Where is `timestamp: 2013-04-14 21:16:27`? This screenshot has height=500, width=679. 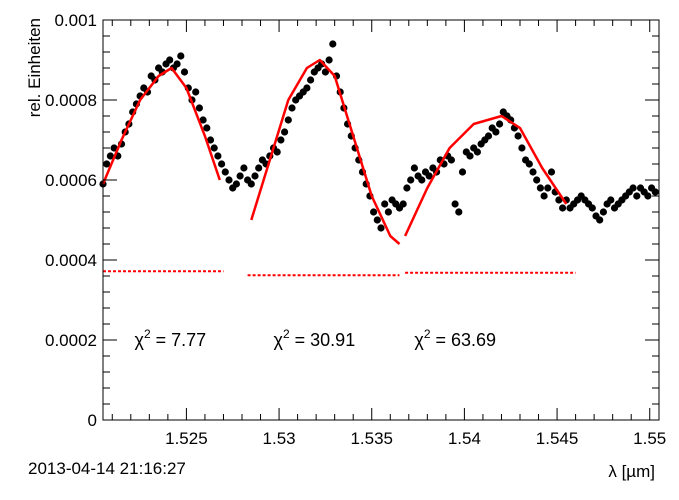 timestamp: 2013-04-14 21:16:27 is located at coordinates (107, 468).